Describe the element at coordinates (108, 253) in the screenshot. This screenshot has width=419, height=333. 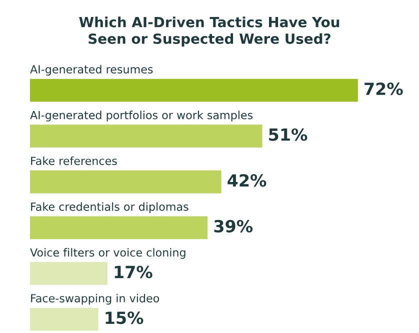
I see `y-tick-label: Voice filters or voice cloning` at that location.